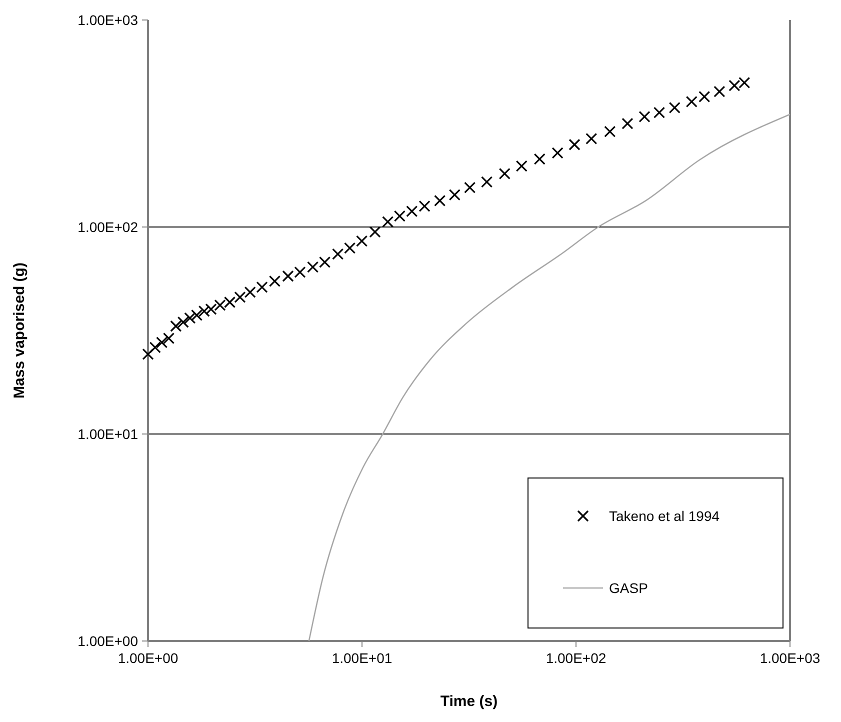 Image resolution: width=841 pixels, height=722 pixels. Describe the element at coordinates (664, 516) in the screenshot. I see `legend-label: Takeno et al 1994` at that location.